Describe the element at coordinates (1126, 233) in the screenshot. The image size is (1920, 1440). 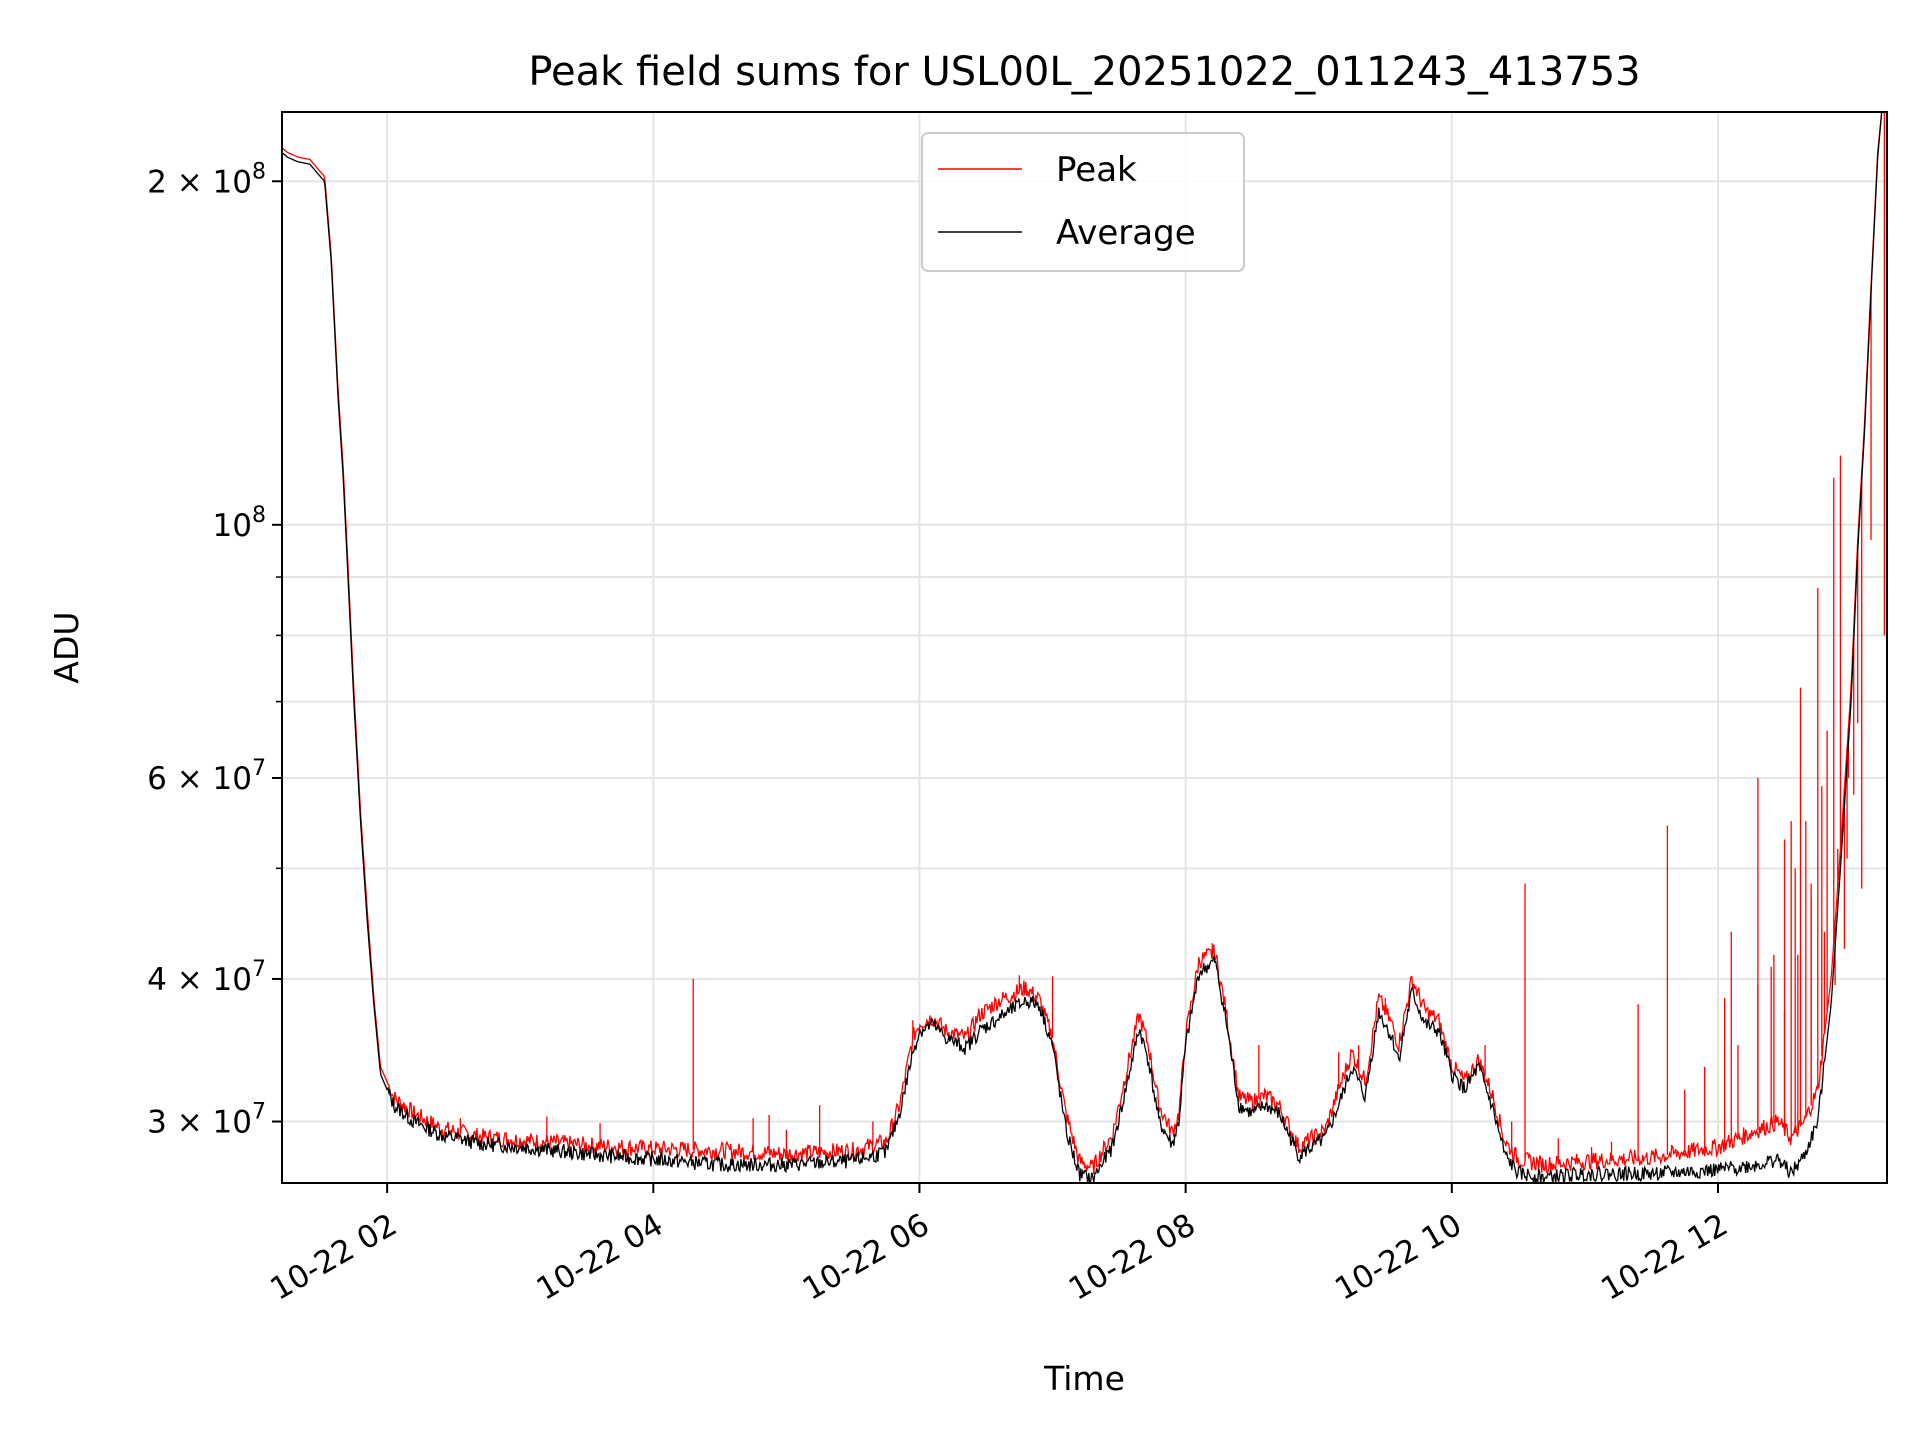
I see `legend-label-average: Average` at that location.